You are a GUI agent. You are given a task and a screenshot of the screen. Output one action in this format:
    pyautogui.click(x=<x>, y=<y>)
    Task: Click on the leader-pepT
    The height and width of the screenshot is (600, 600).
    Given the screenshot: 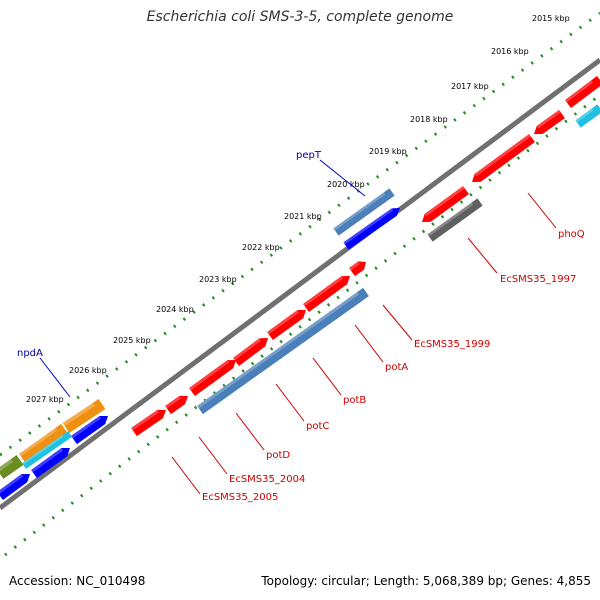 What is the action you would take?
    pyautogui.click(x=342, y=178)
    